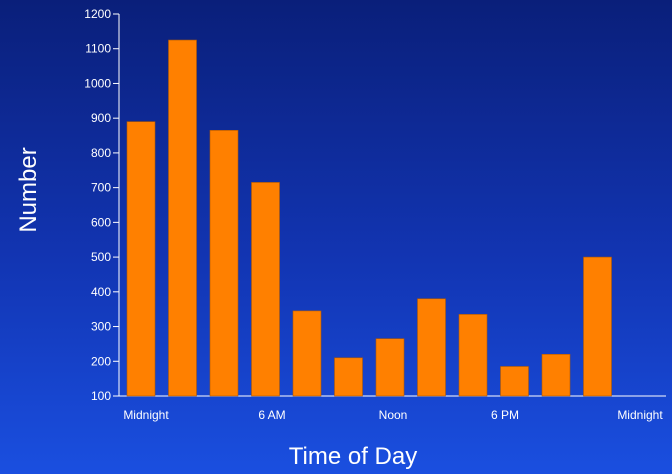 The height and width of the screenshot is (474, 672). What do you see at coordinates (101, 257) in the screenshot?
I see `y-tick-label: 500` at bounding box center [101, 257].